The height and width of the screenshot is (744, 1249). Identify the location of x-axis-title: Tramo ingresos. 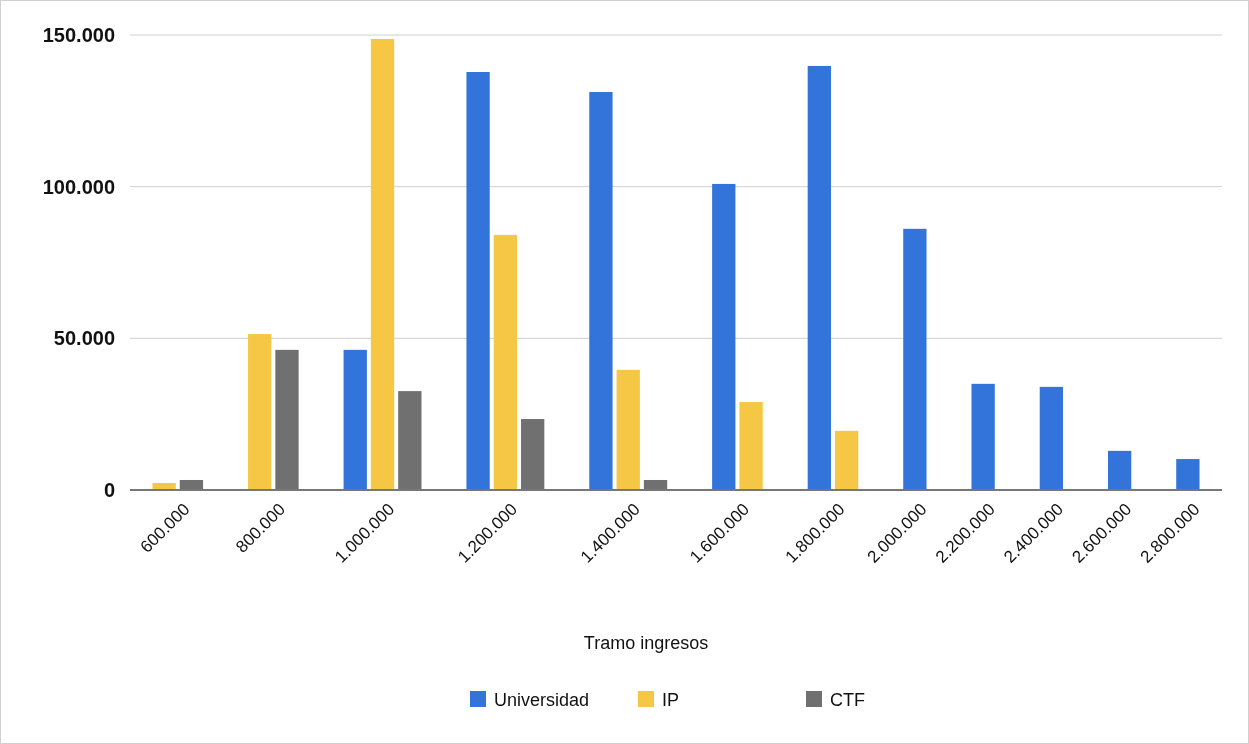
(646, 643).